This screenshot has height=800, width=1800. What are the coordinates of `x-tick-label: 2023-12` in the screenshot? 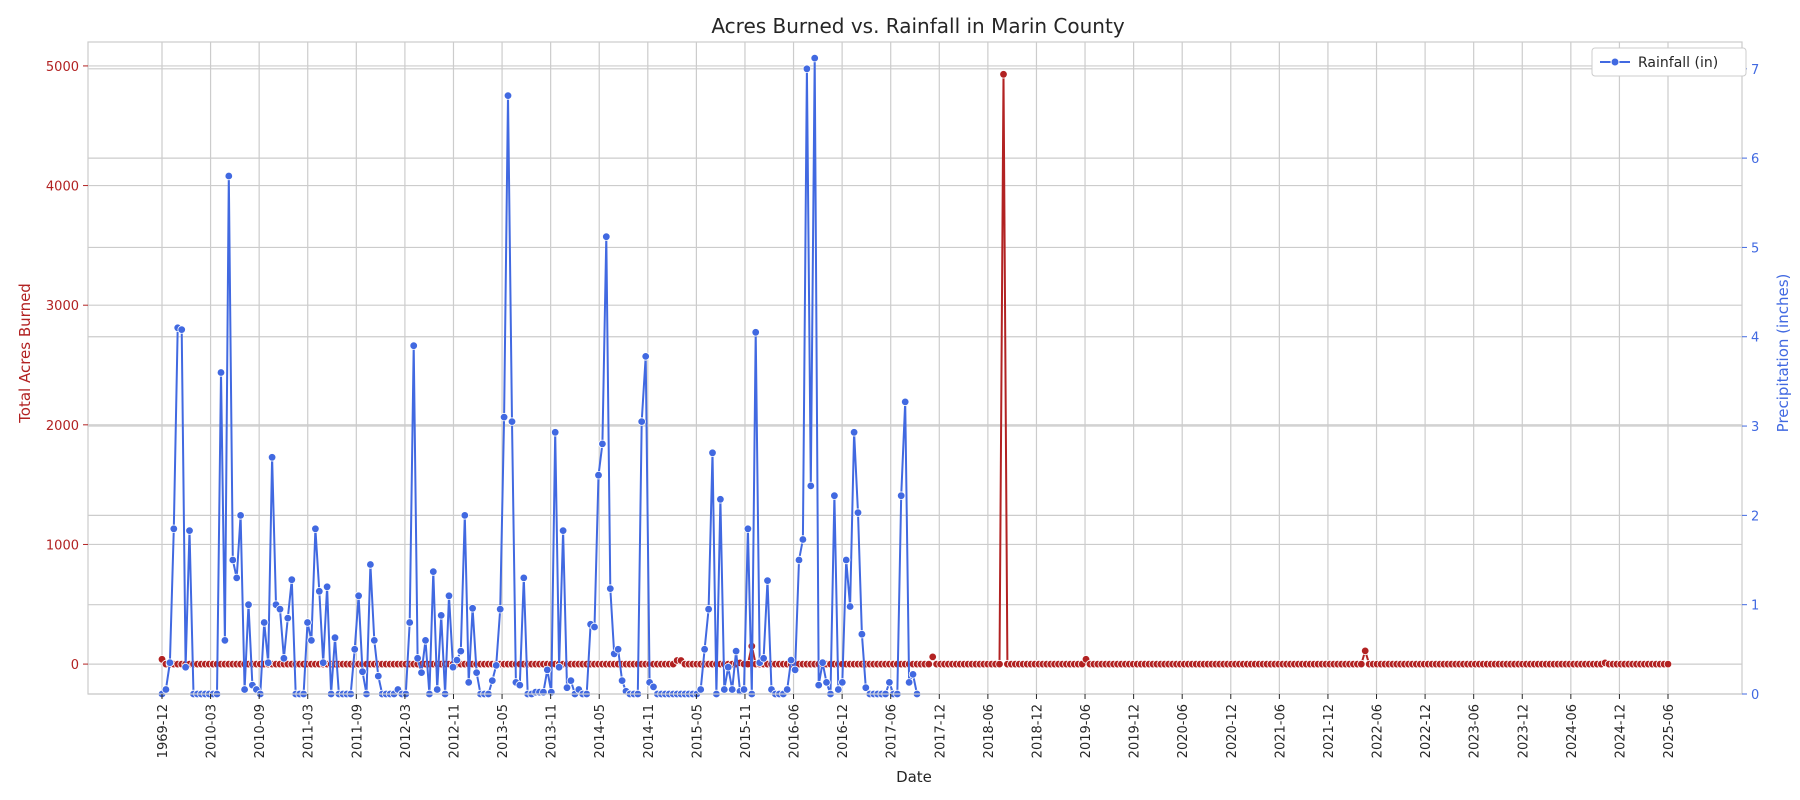 It's located at (1523, 731).